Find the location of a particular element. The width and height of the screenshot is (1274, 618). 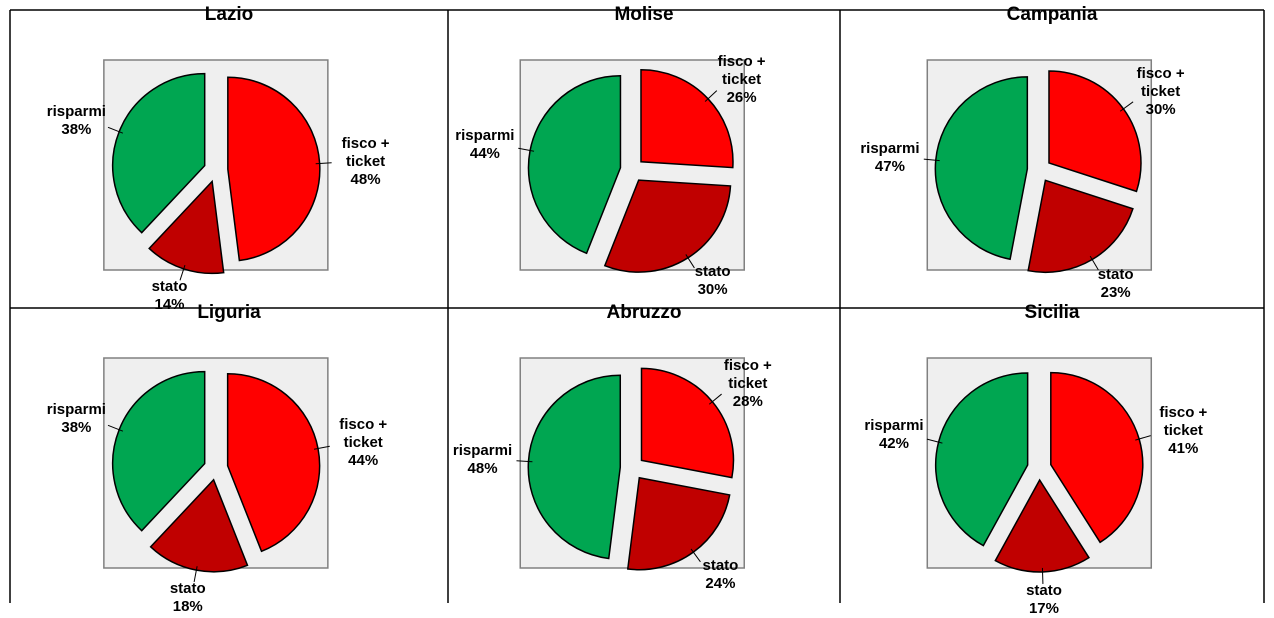

data-label: fisco + ticket 30% is located at coordinates (1161, 92).